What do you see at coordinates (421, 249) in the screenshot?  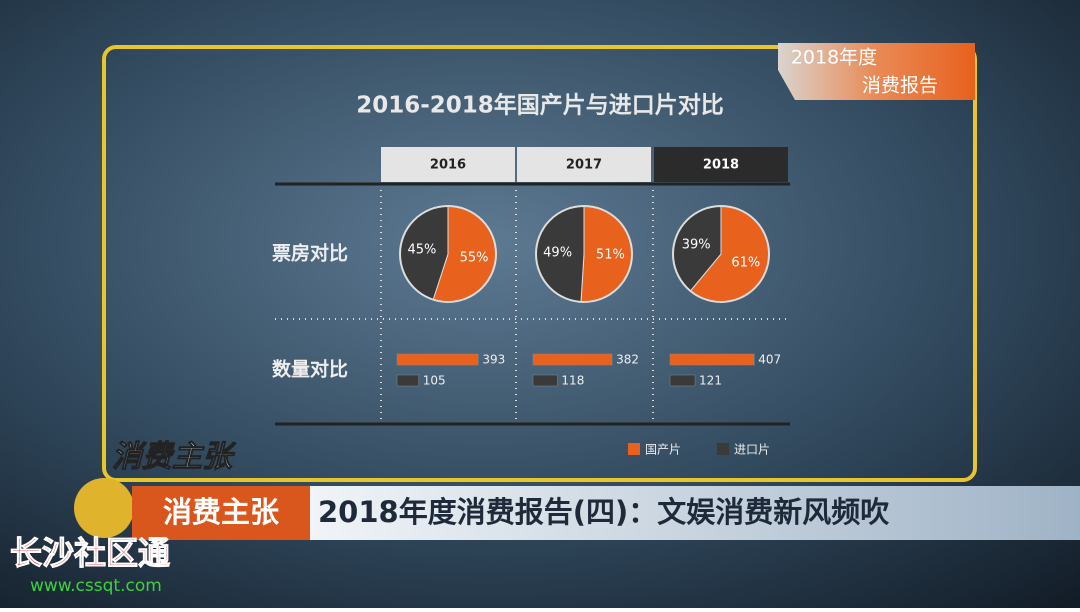 I see `slice-label: 45%` at bounding box center [421, 249].